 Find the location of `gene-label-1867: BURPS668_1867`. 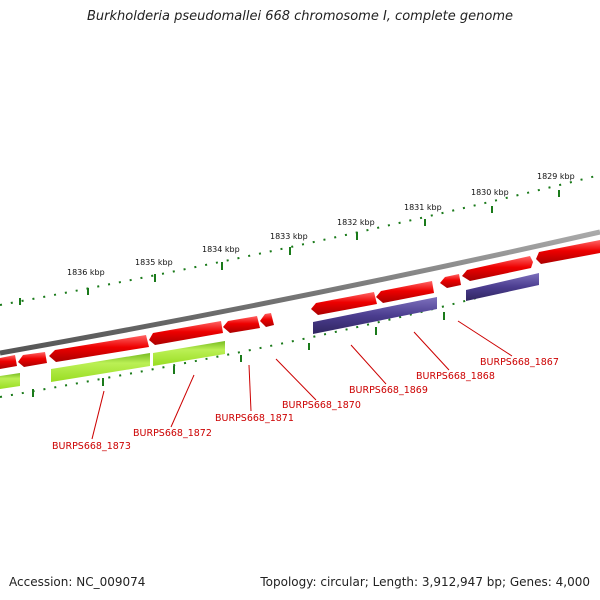

gene-label-1867: BURPS668_1867 is located at coordinates (519, 362).